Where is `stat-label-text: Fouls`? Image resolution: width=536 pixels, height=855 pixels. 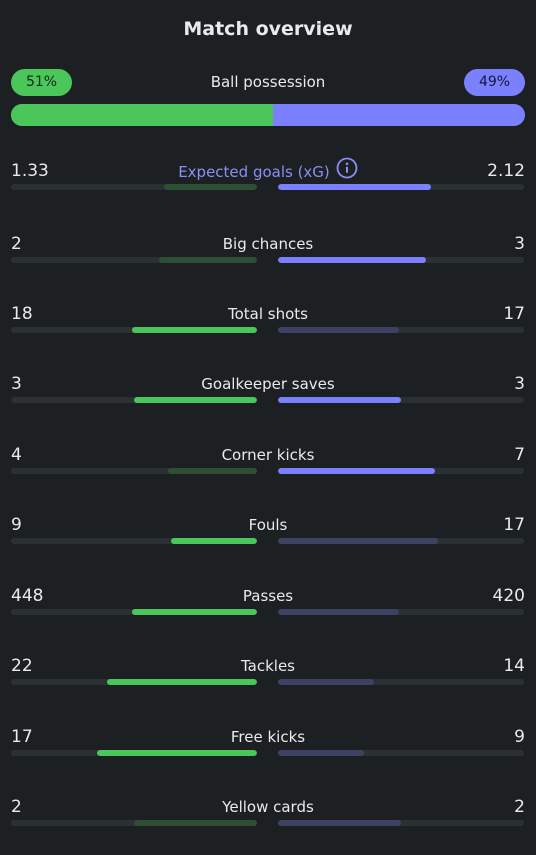
stat-label-text: Fouls is located at coordinates (268, 525).